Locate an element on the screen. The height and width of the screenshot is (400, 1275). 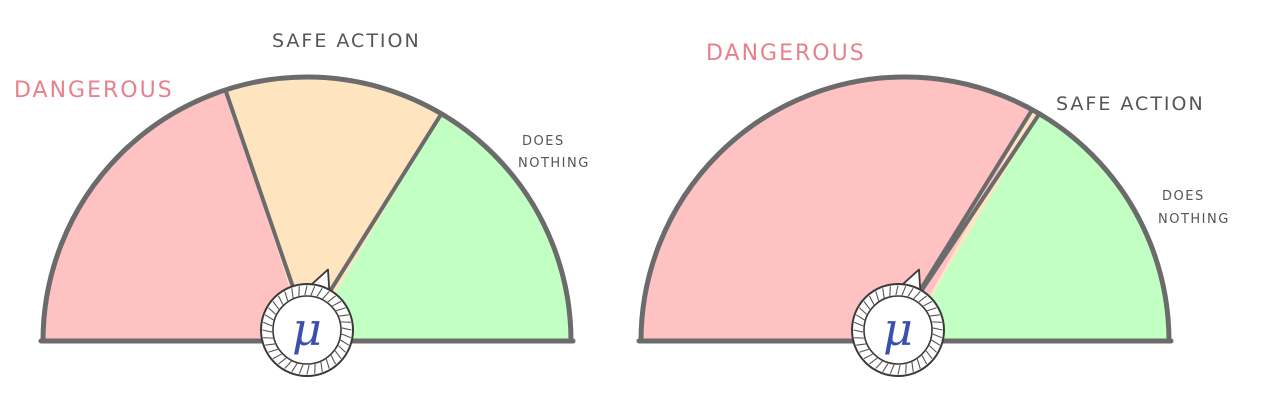
dial-left-knob: μ is located at coordinates (307, 322).